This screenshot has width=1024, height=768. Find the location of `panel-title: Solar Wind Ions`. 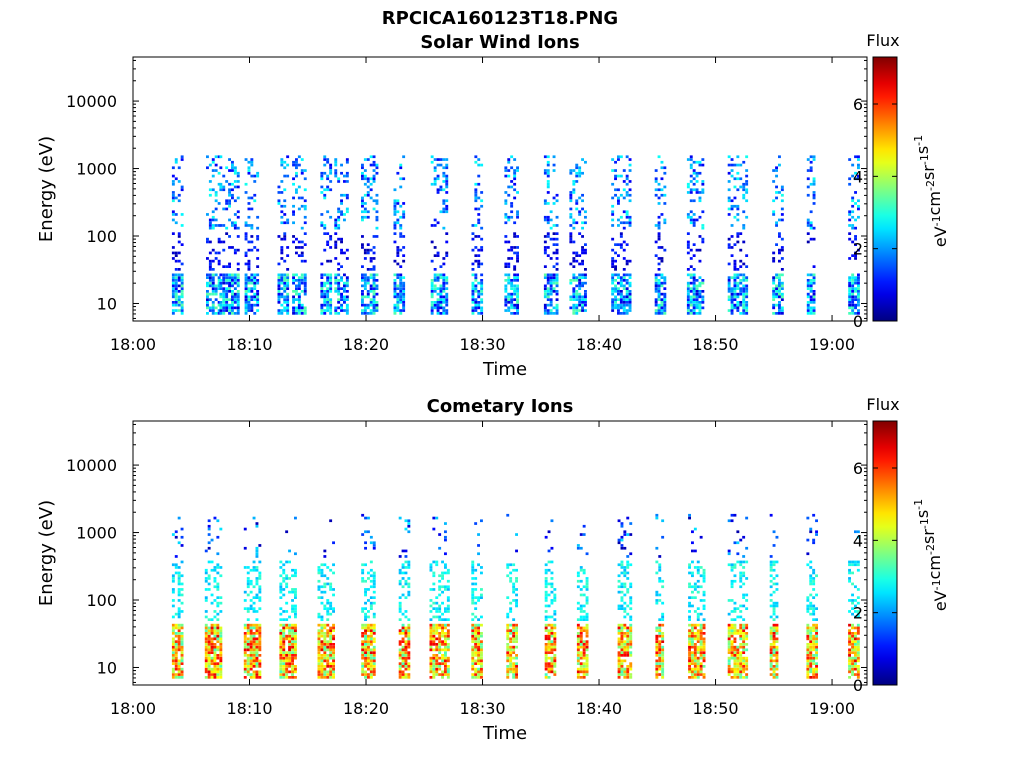

panel-title: Solar Wind Ions is located at coordinates (499, 42).